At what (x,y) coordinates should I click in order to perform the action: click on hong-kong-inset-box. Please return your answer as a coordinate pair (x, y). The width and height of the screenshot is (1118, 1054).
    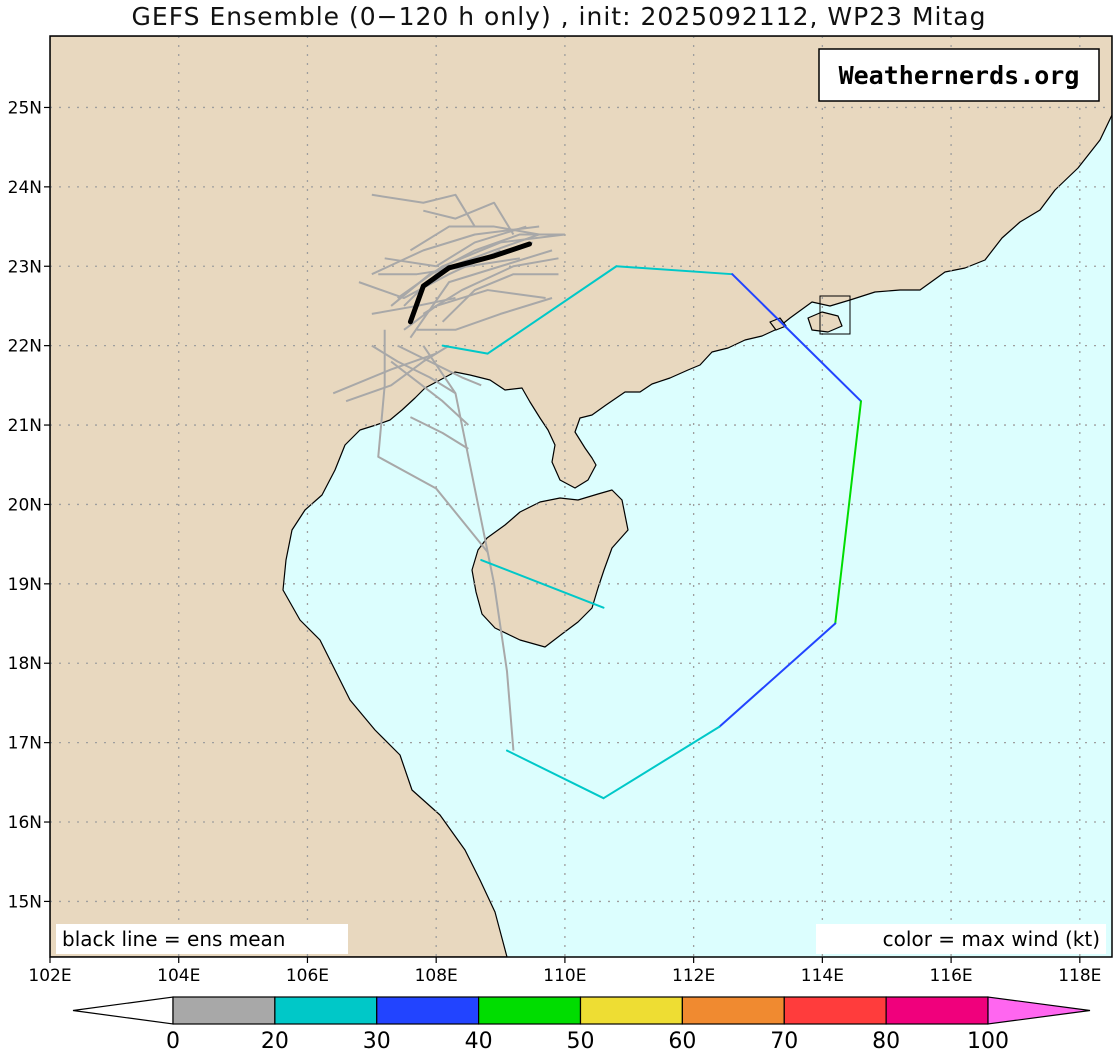
    Looking at the image, I should click on (835, 315).